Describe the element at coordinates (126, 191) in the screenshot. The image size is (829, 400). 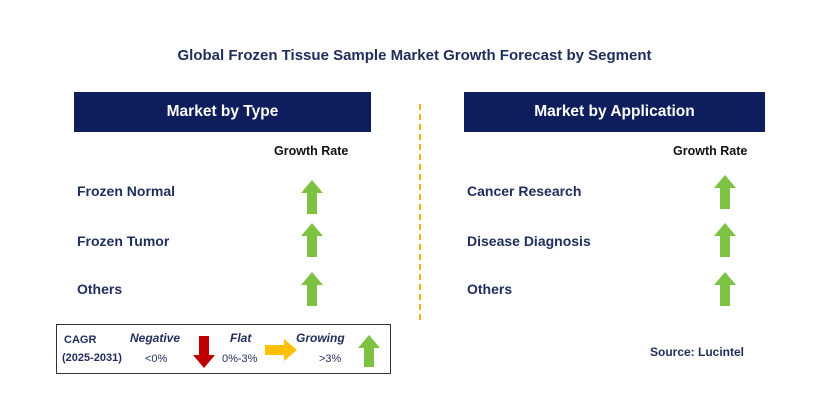
I see `type-row-label-1: Frozen Normal` at that location.